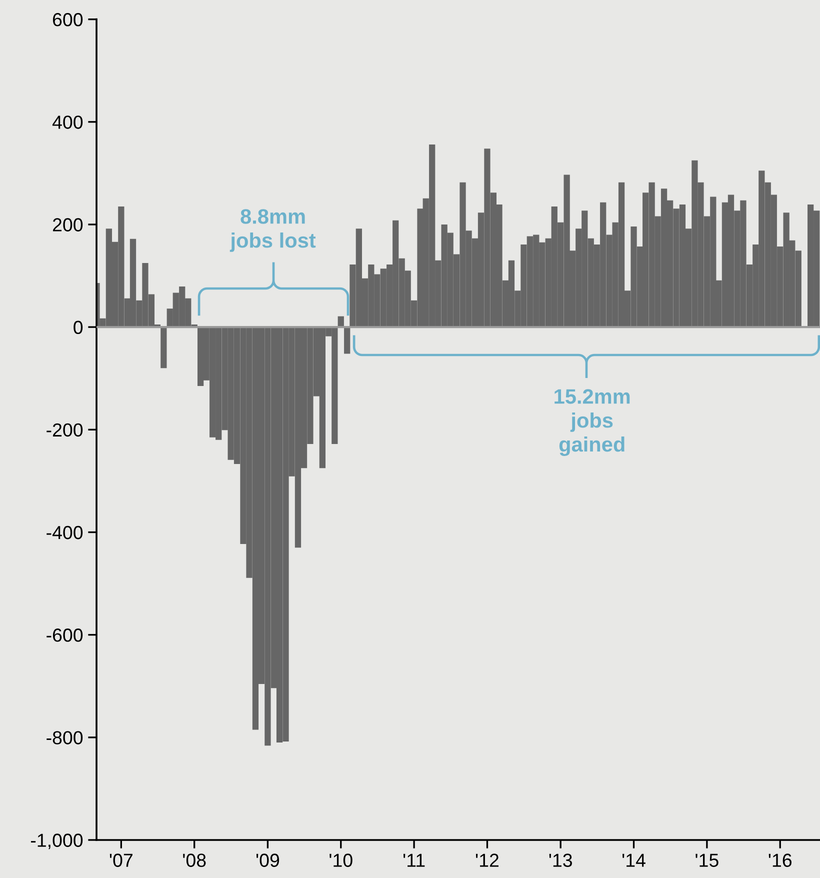  I want to click on y-tick-label: -800, so click(64, 737).